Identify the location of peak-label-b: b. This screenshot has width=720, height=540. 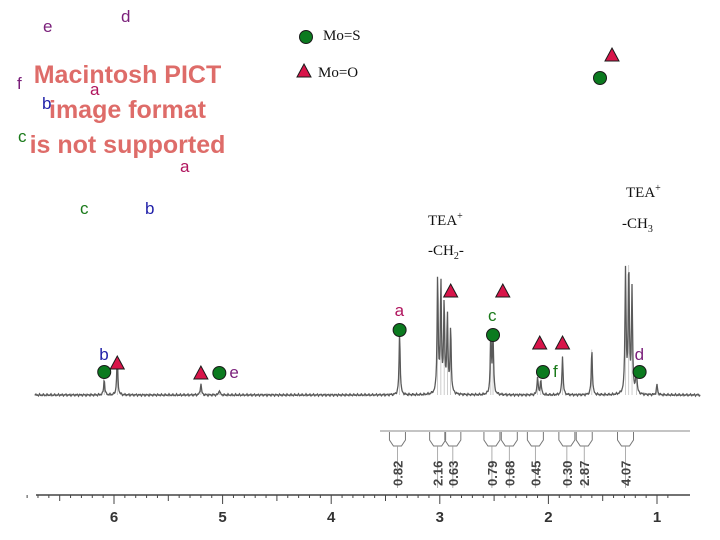
(103, 354).